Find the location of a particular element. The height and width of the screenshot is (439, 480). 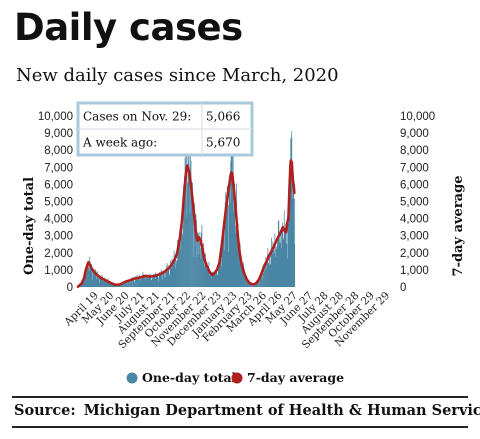

y-tick-right: 7,000 is located at coordinates (414, 168).